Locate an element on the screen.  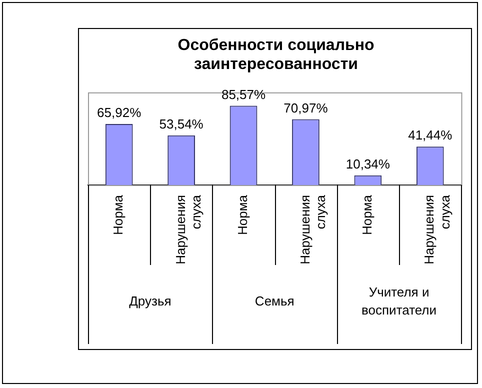
chart-title: Особенности социально заинтересованности is located at coordinates (276, 55).